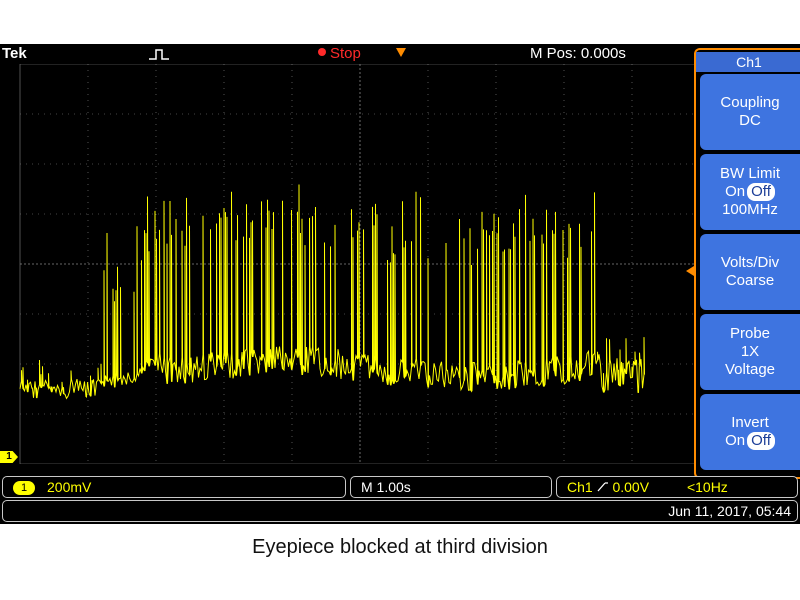 The width and height of the screenshot is (800, 600). Describe the element at coordinates (580, 487) in the screenshot. I see `trigger-source: Ch1` at that location.